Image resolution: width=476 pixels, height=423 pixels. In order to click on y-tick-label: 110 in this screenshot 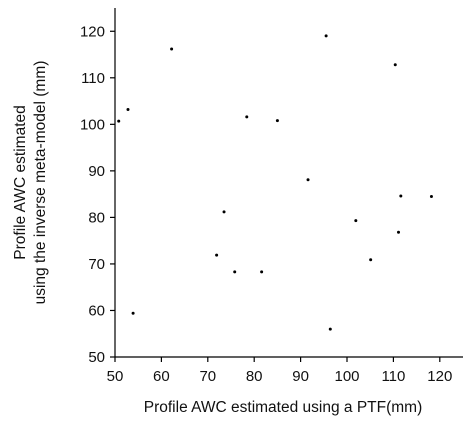, I will do `click(93, 78)`.